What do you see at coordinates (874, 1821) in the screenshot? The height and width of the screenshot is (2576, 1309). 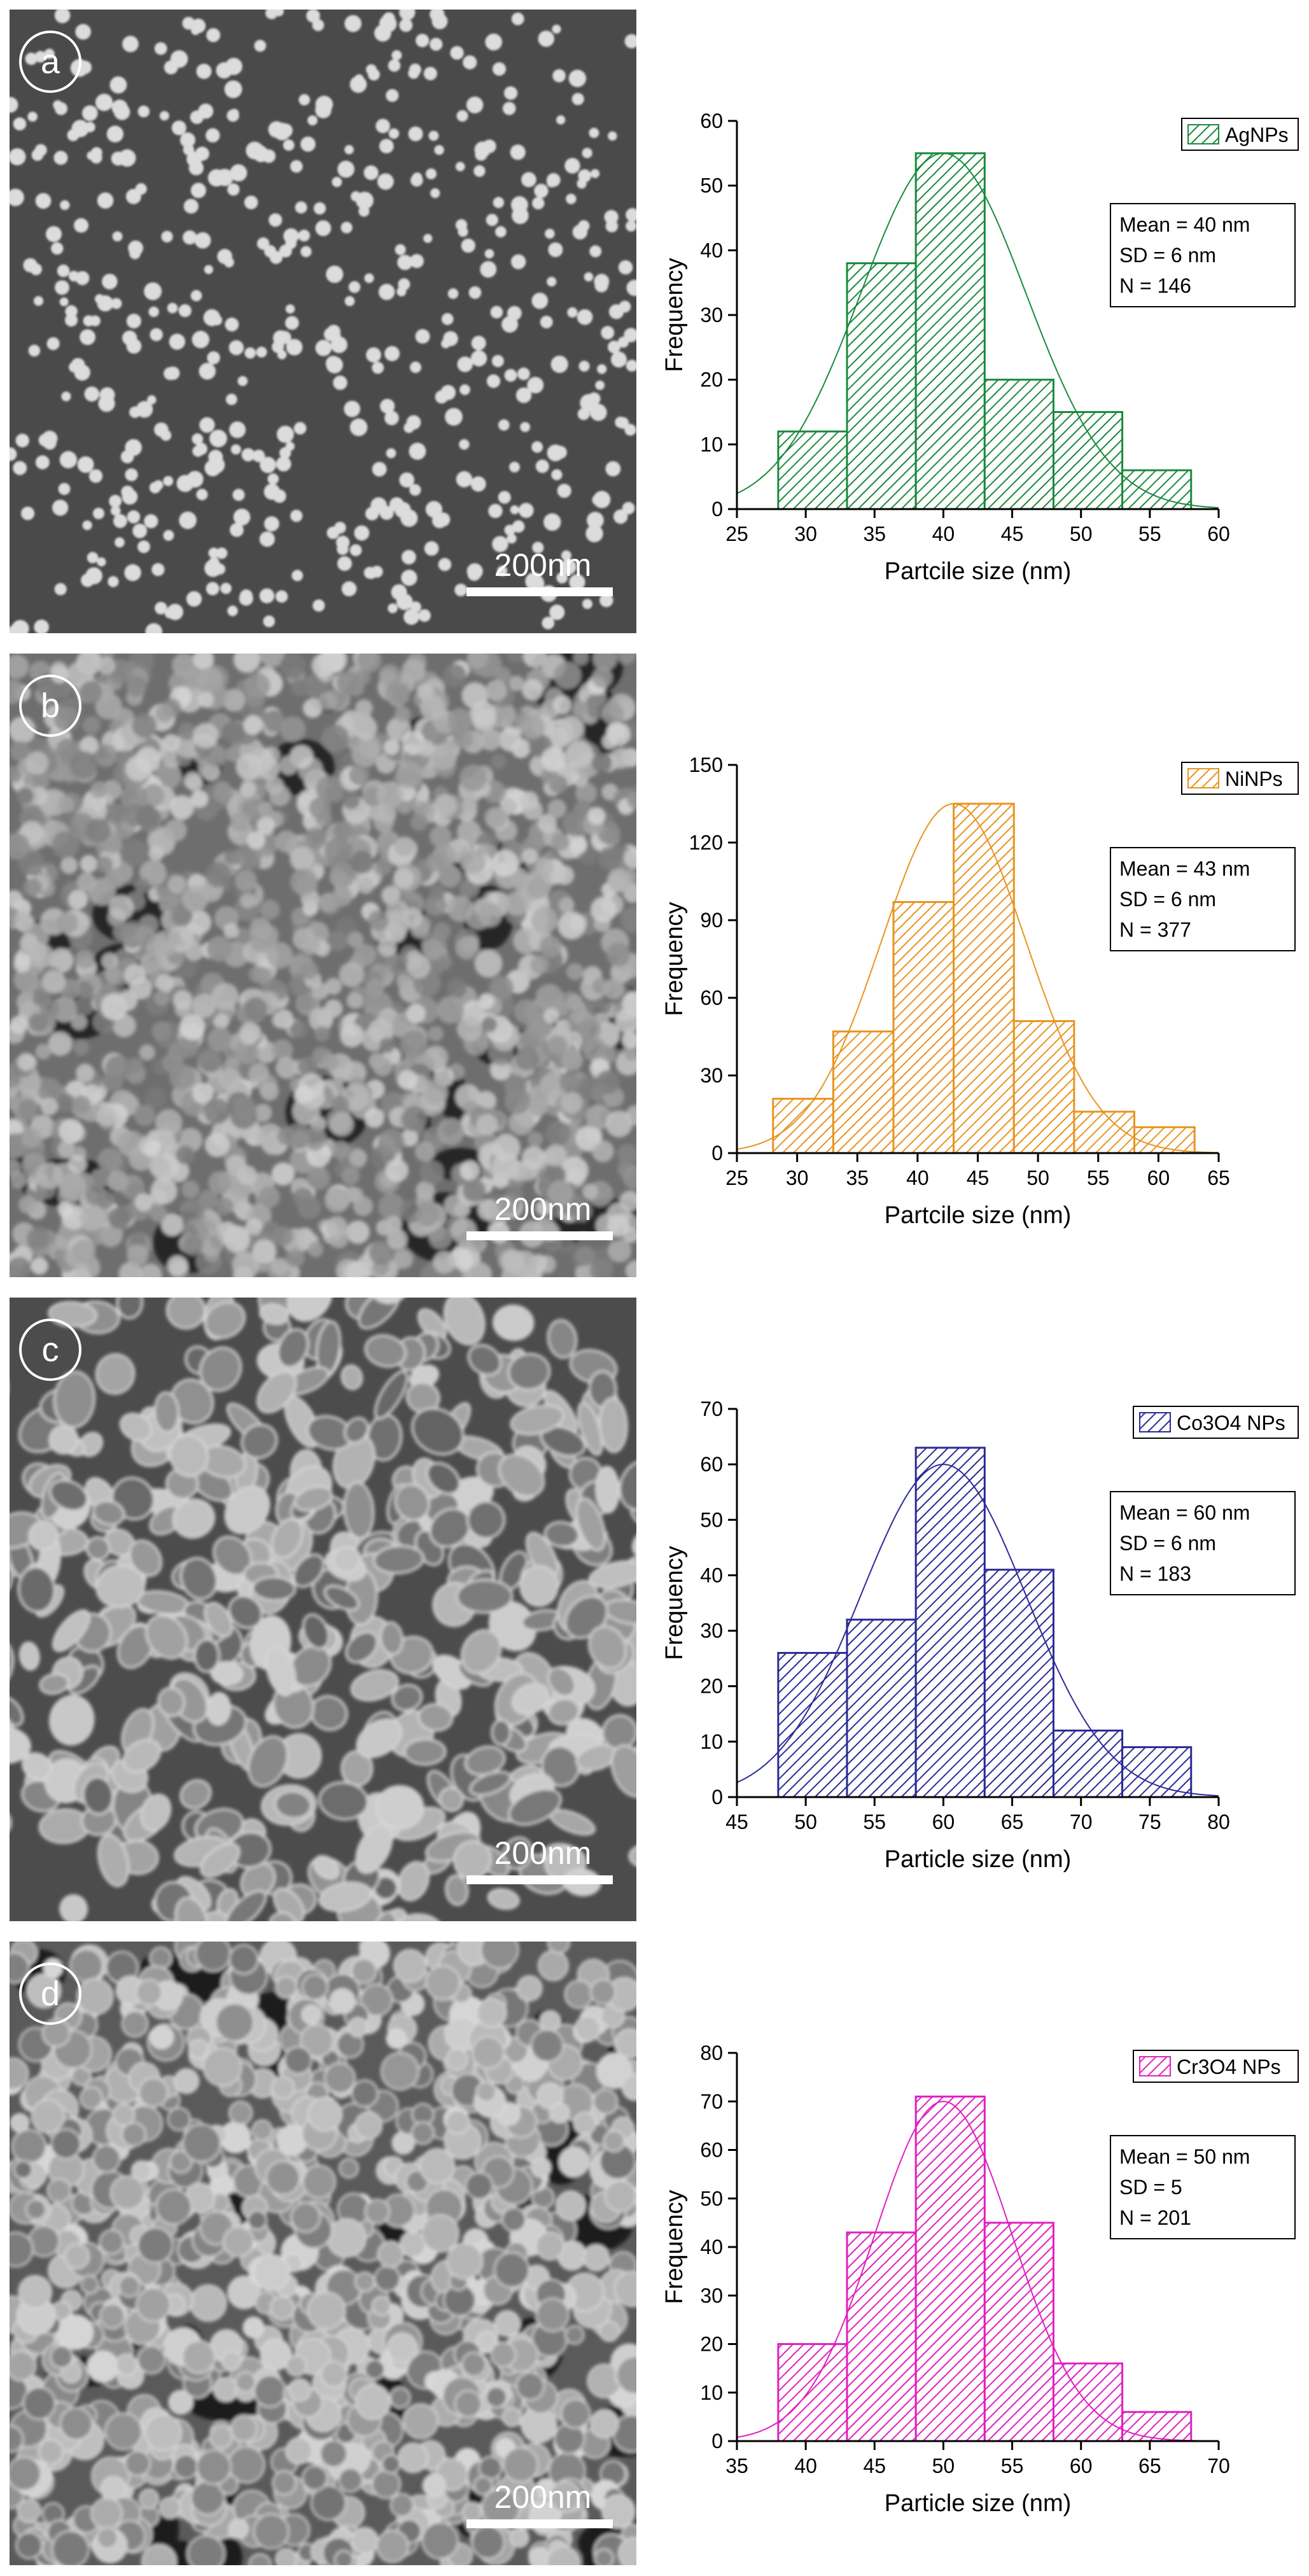 I see `x-tick-label: 55` at bounding box center [874, 1821].